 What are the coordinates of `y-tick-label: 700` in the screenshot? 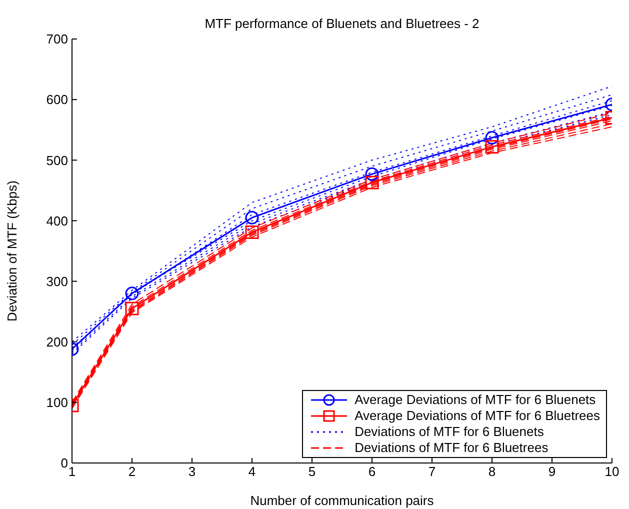 It's located at (57, 39).